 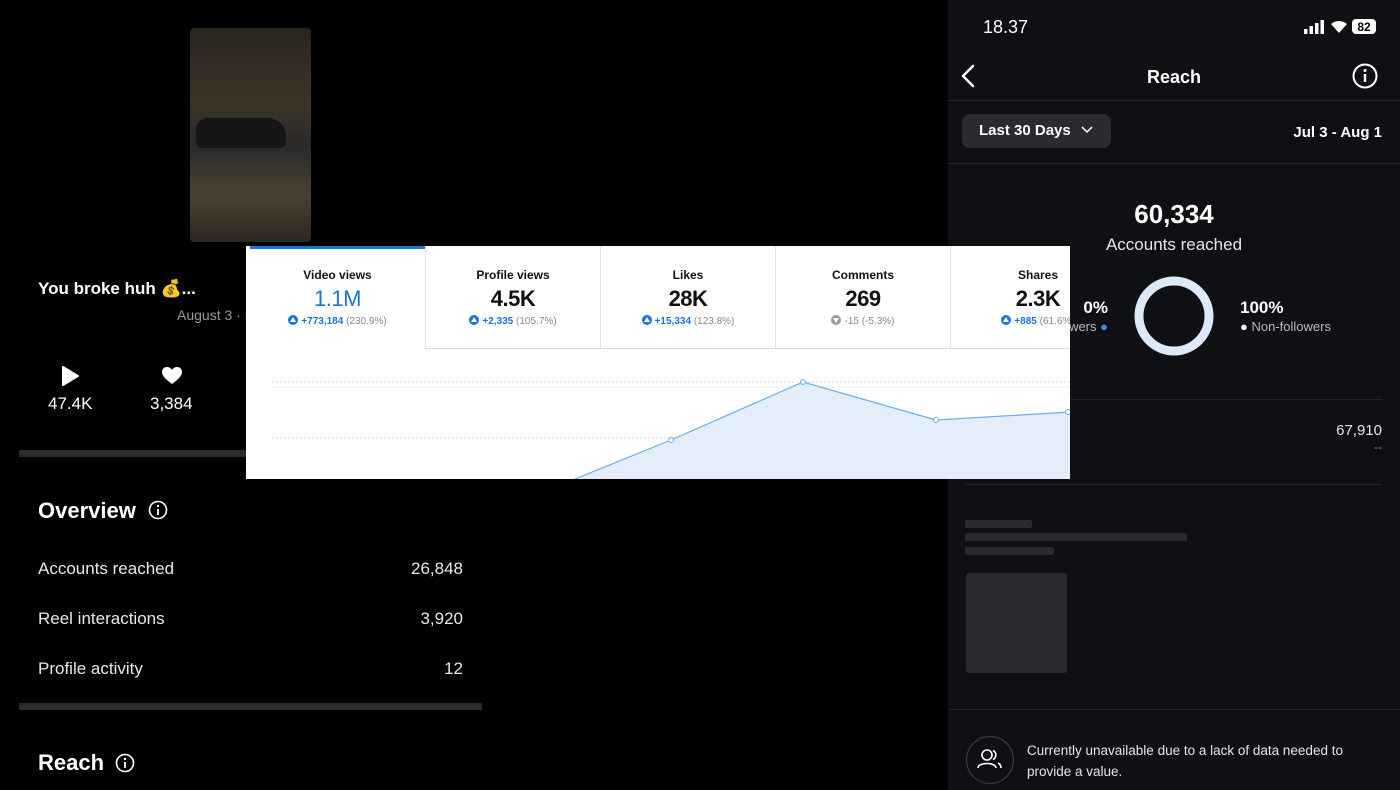 What do you see at coordinates (1378, 447) in the screenshot?
I see `row-change: --` at bounding box center [1378, 447].